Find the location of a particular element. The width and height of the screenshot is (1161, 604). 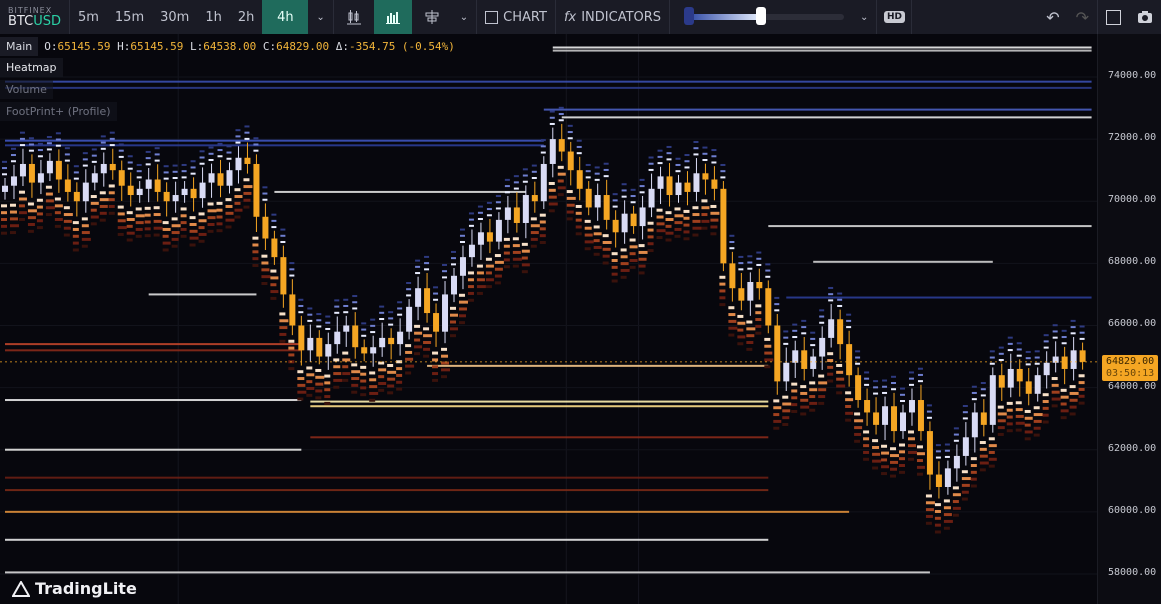

panel-label-heatmap: Heatmap is located at coordinates (31, 67).